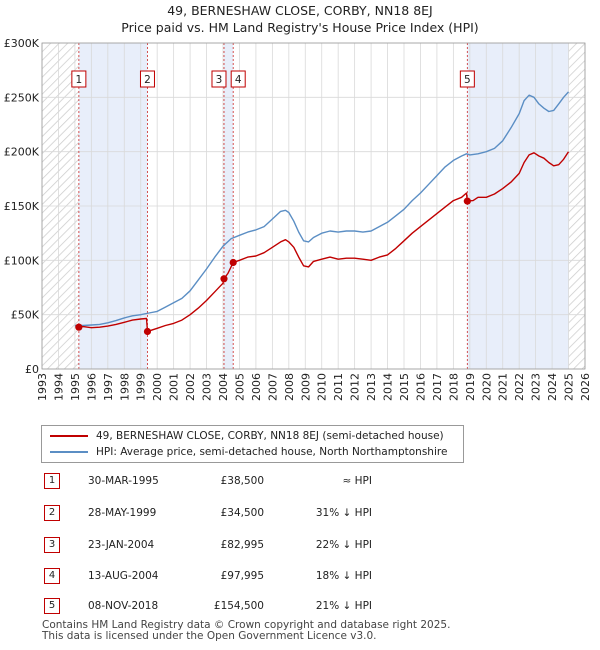 Image resolution: width=600 pixels, height=650 pixels. I want to click on sale-number-badge: 2, so click(52, 513).